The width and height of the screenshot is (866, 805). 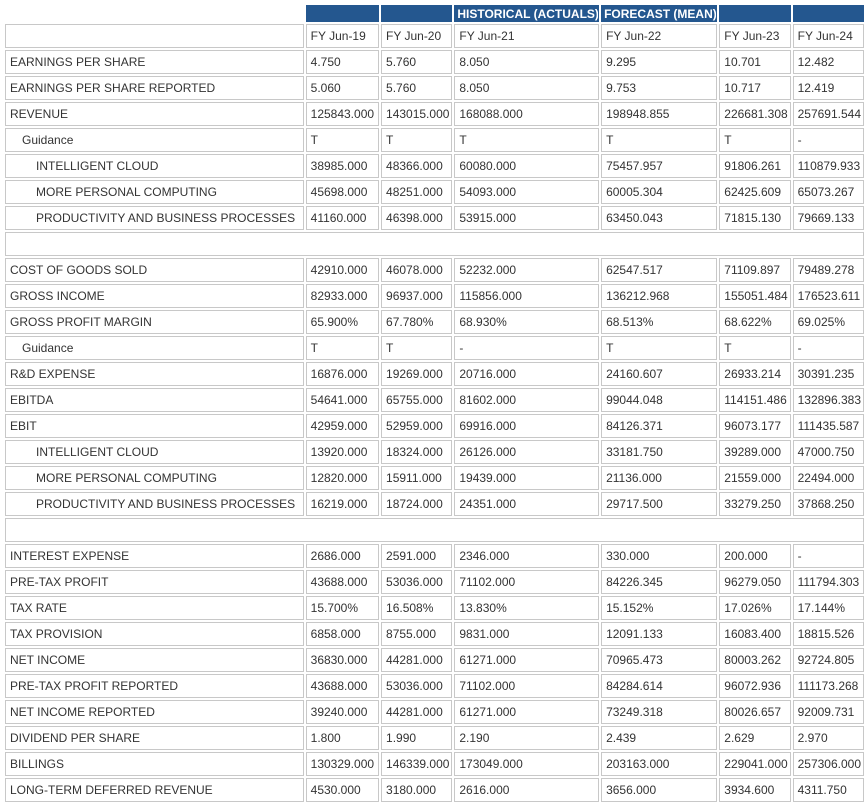 What do you see at coordinates (828, 166) in the screenshot?
I see `value-cell: 110879.933` at bounding box center [828, 166].